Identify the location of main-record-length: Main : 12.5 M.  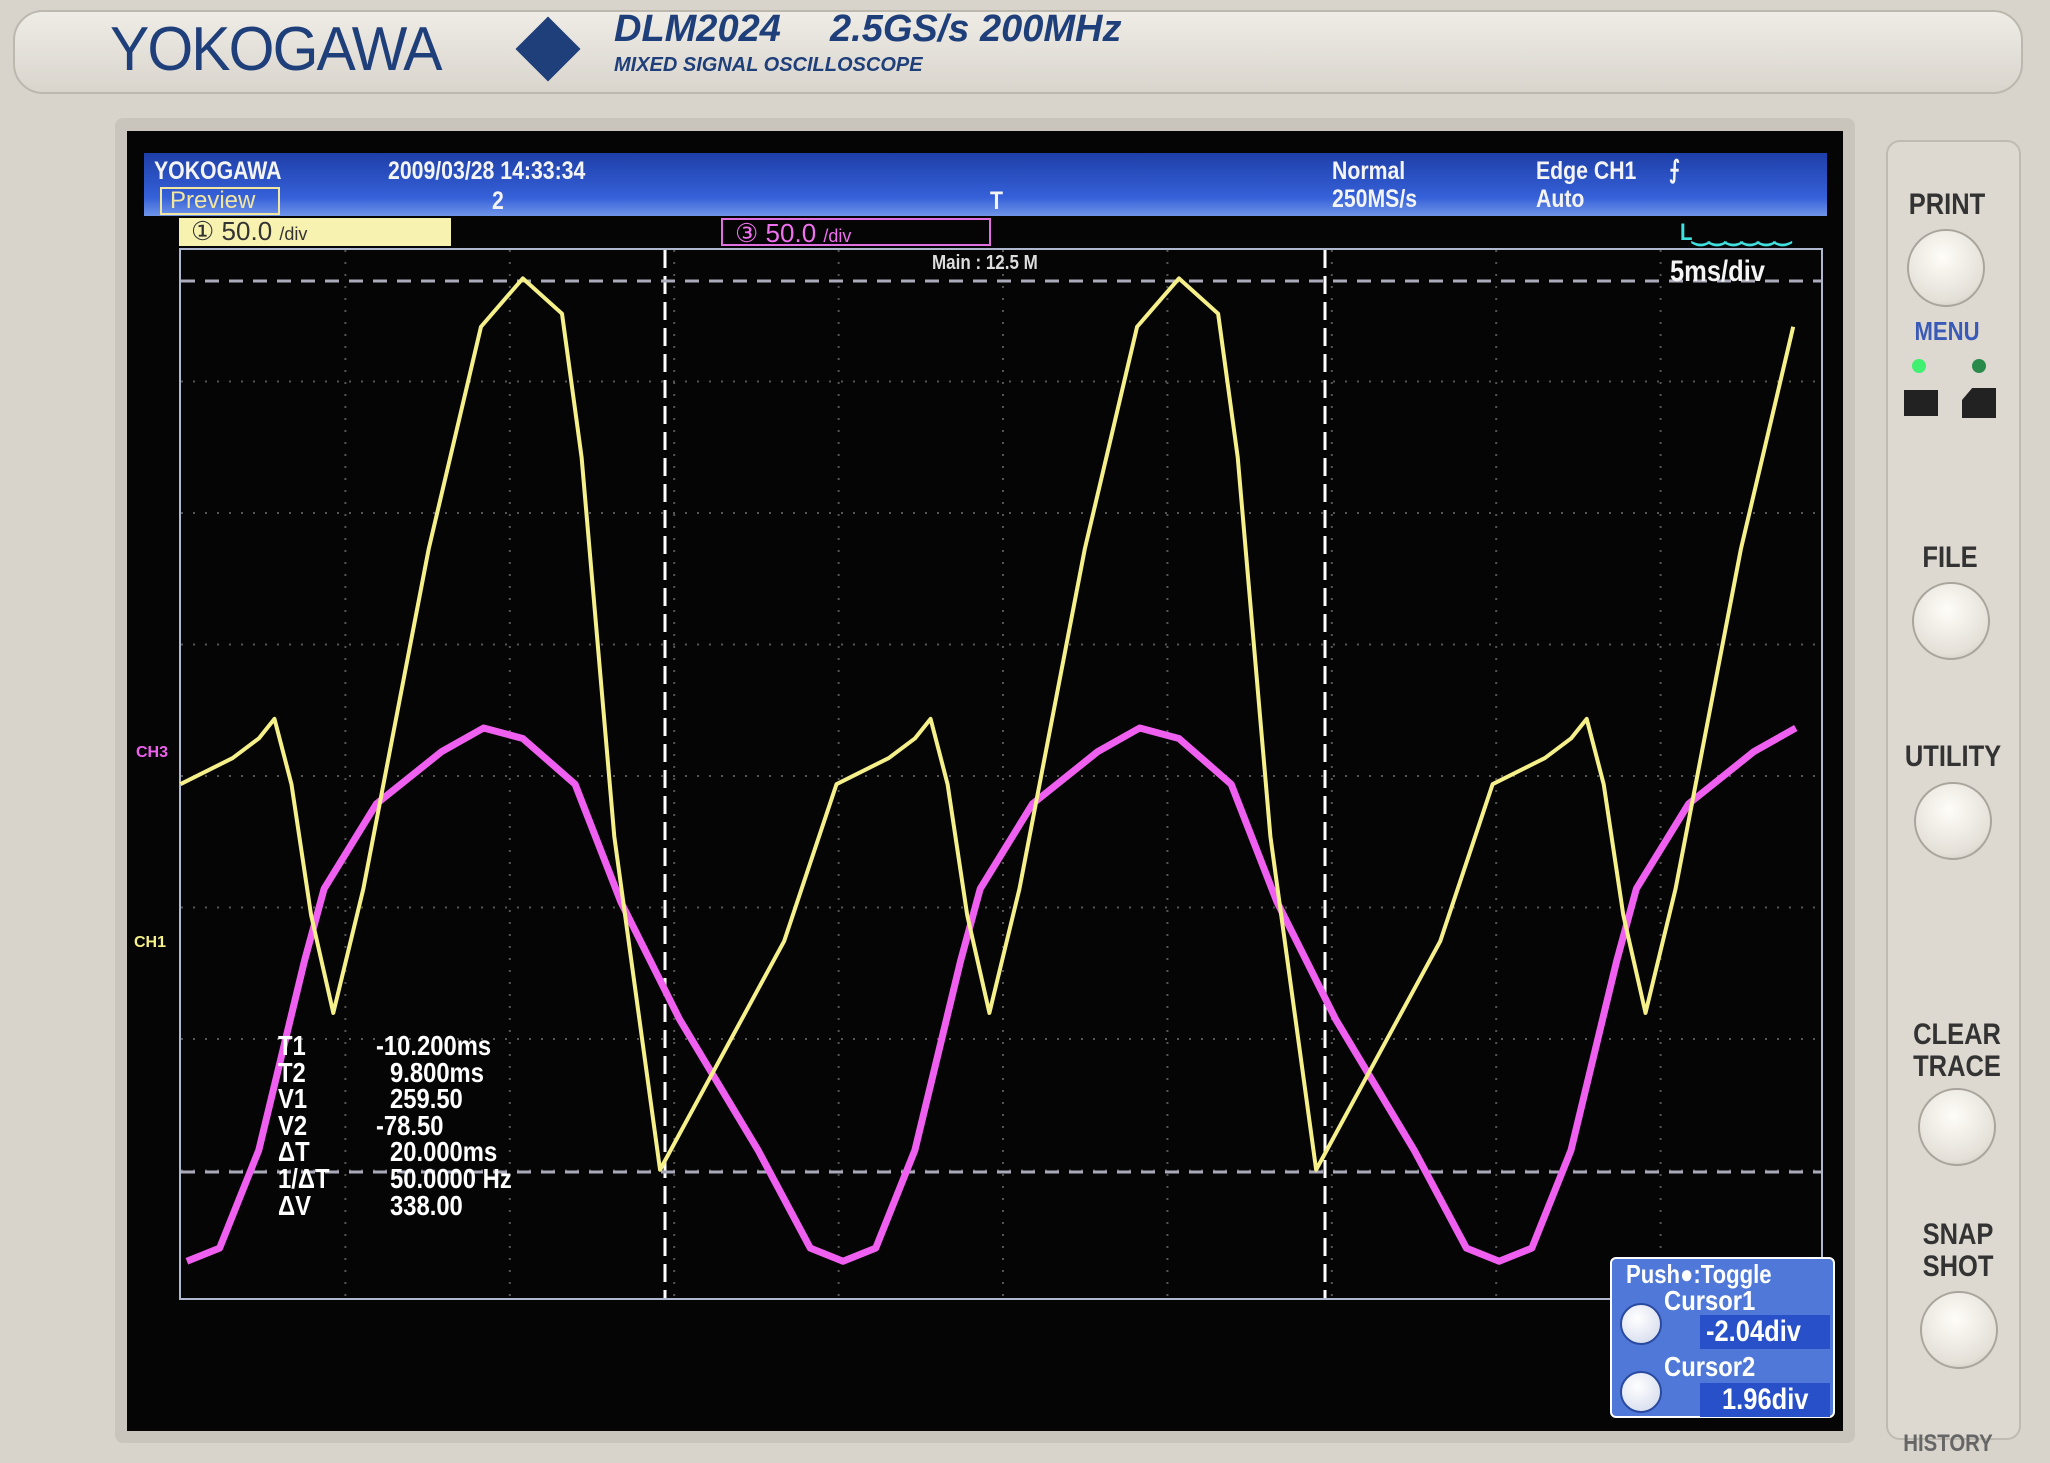
(985, 263).